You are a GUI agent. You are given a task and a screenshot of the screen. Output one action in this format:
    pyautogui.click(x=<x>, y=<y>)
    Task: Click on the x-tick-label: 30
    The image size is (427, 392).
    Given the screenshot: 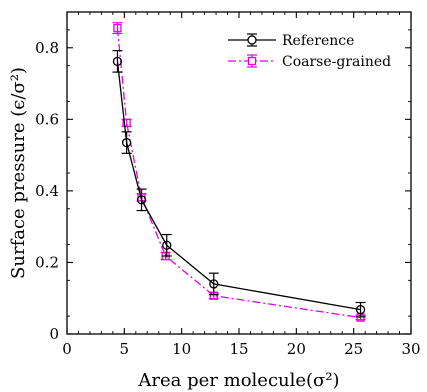 What is the action you would take?
    pyautogui.click(x=410, y=349)
    